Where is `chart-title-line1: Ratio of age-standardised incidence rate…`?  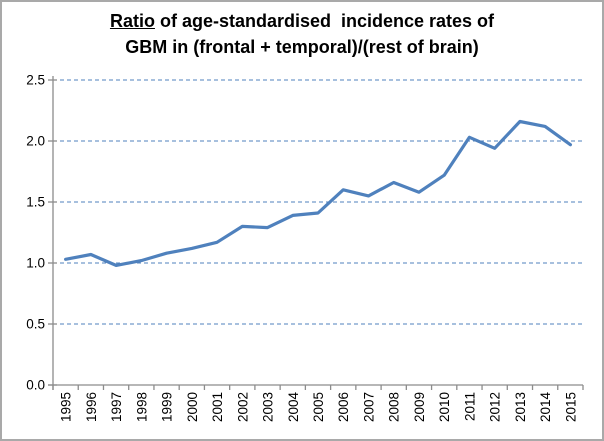
chart-title-line1: Ratio of age-standardised incidence rate… is located at coordinates (302, 21).